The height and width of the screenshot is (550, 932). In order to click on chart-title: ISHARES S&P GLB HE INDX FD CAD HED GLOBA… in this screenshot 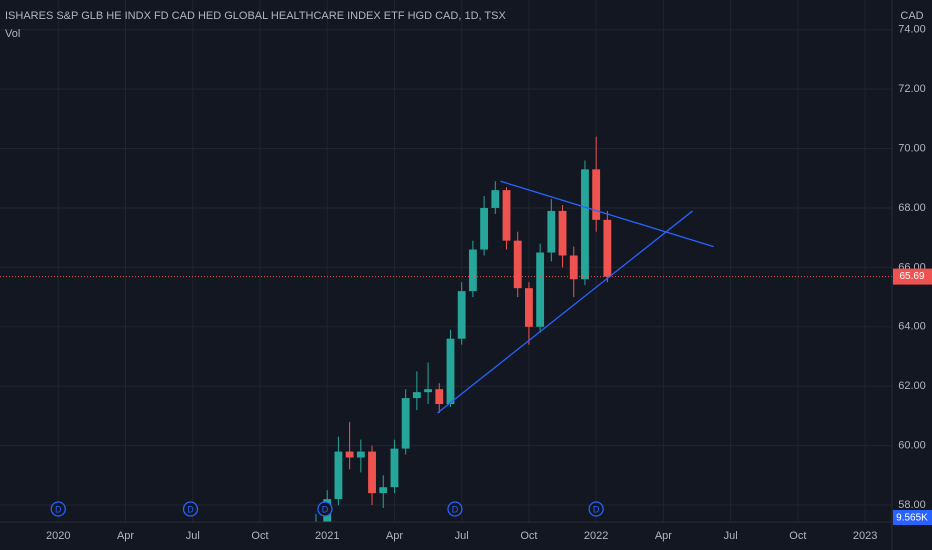, I will do `click(255, 16)`.